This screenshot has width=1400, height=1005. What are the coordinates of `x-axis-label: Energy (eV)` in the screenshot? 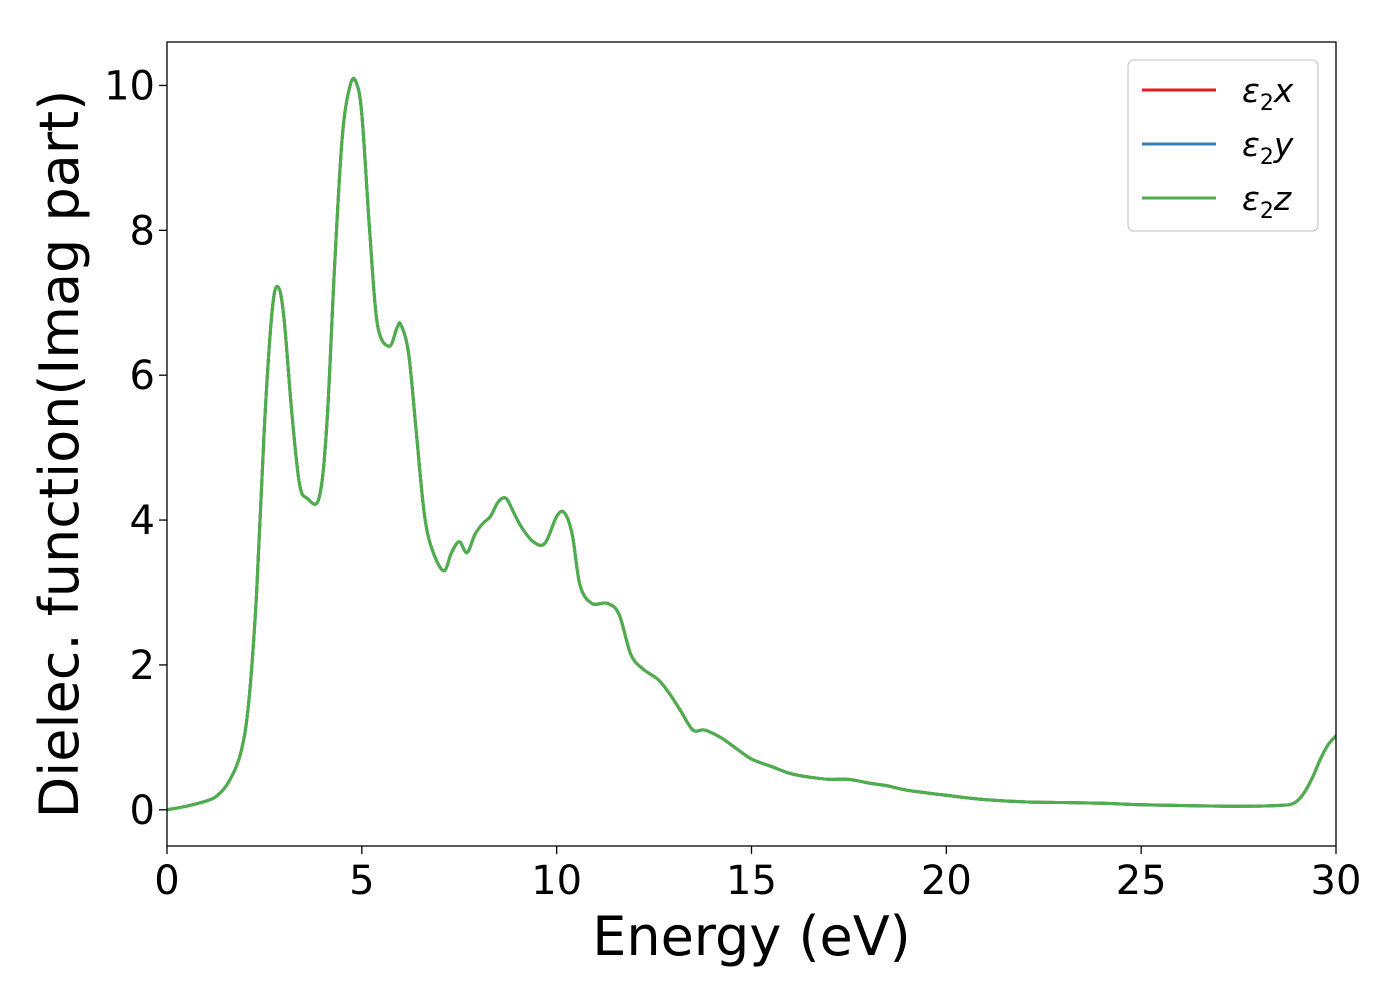 It's located at (751, 936).